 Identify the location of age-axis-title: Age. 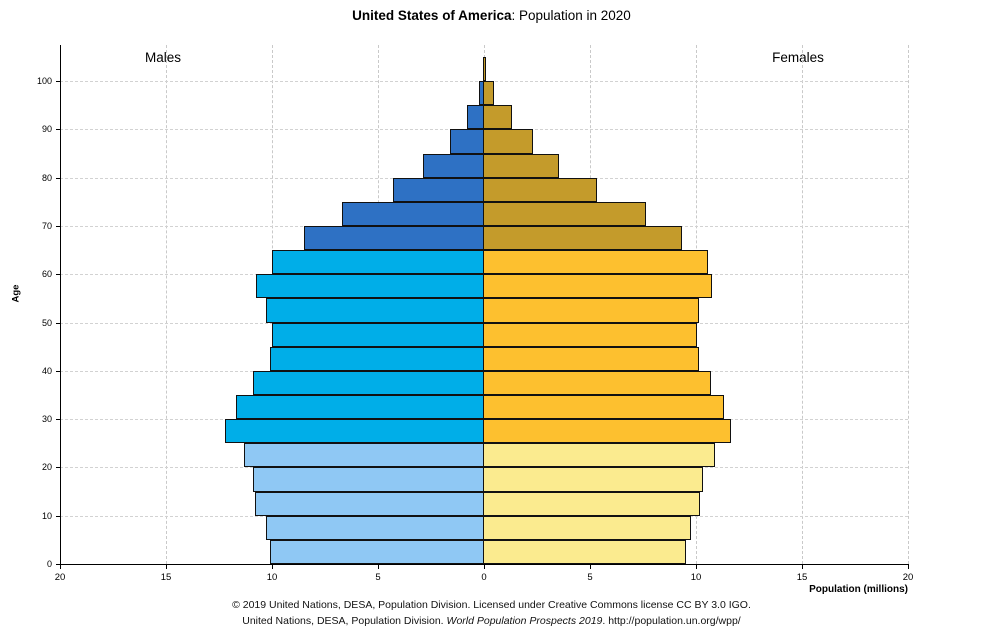
(16, 293).